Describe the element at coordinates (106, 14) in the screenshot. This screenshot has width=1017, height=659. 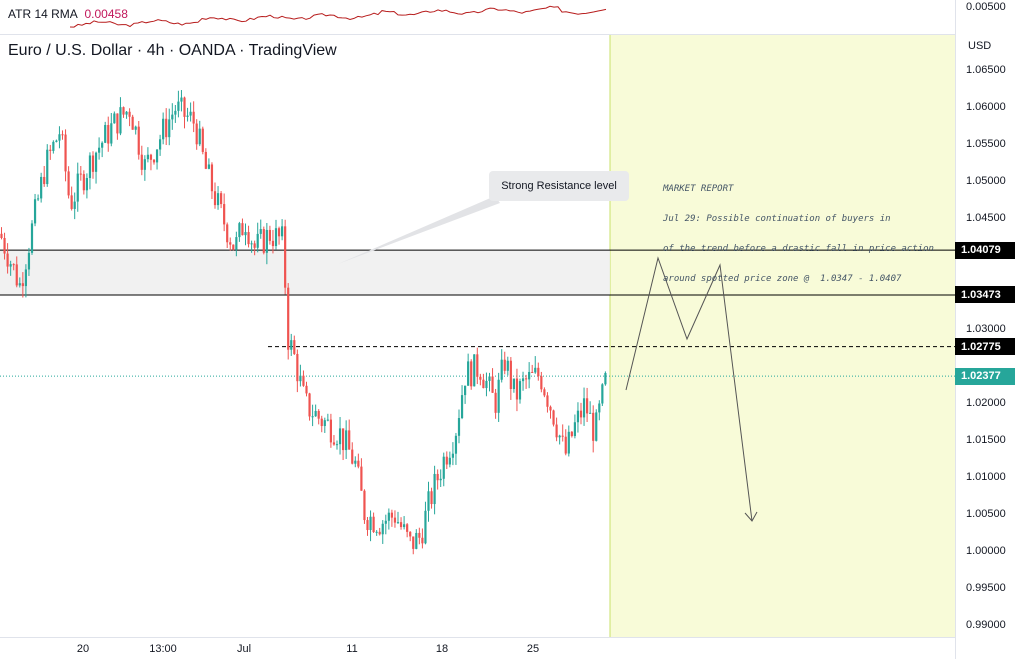
I see `indicator-value: 0.00458` at that location.